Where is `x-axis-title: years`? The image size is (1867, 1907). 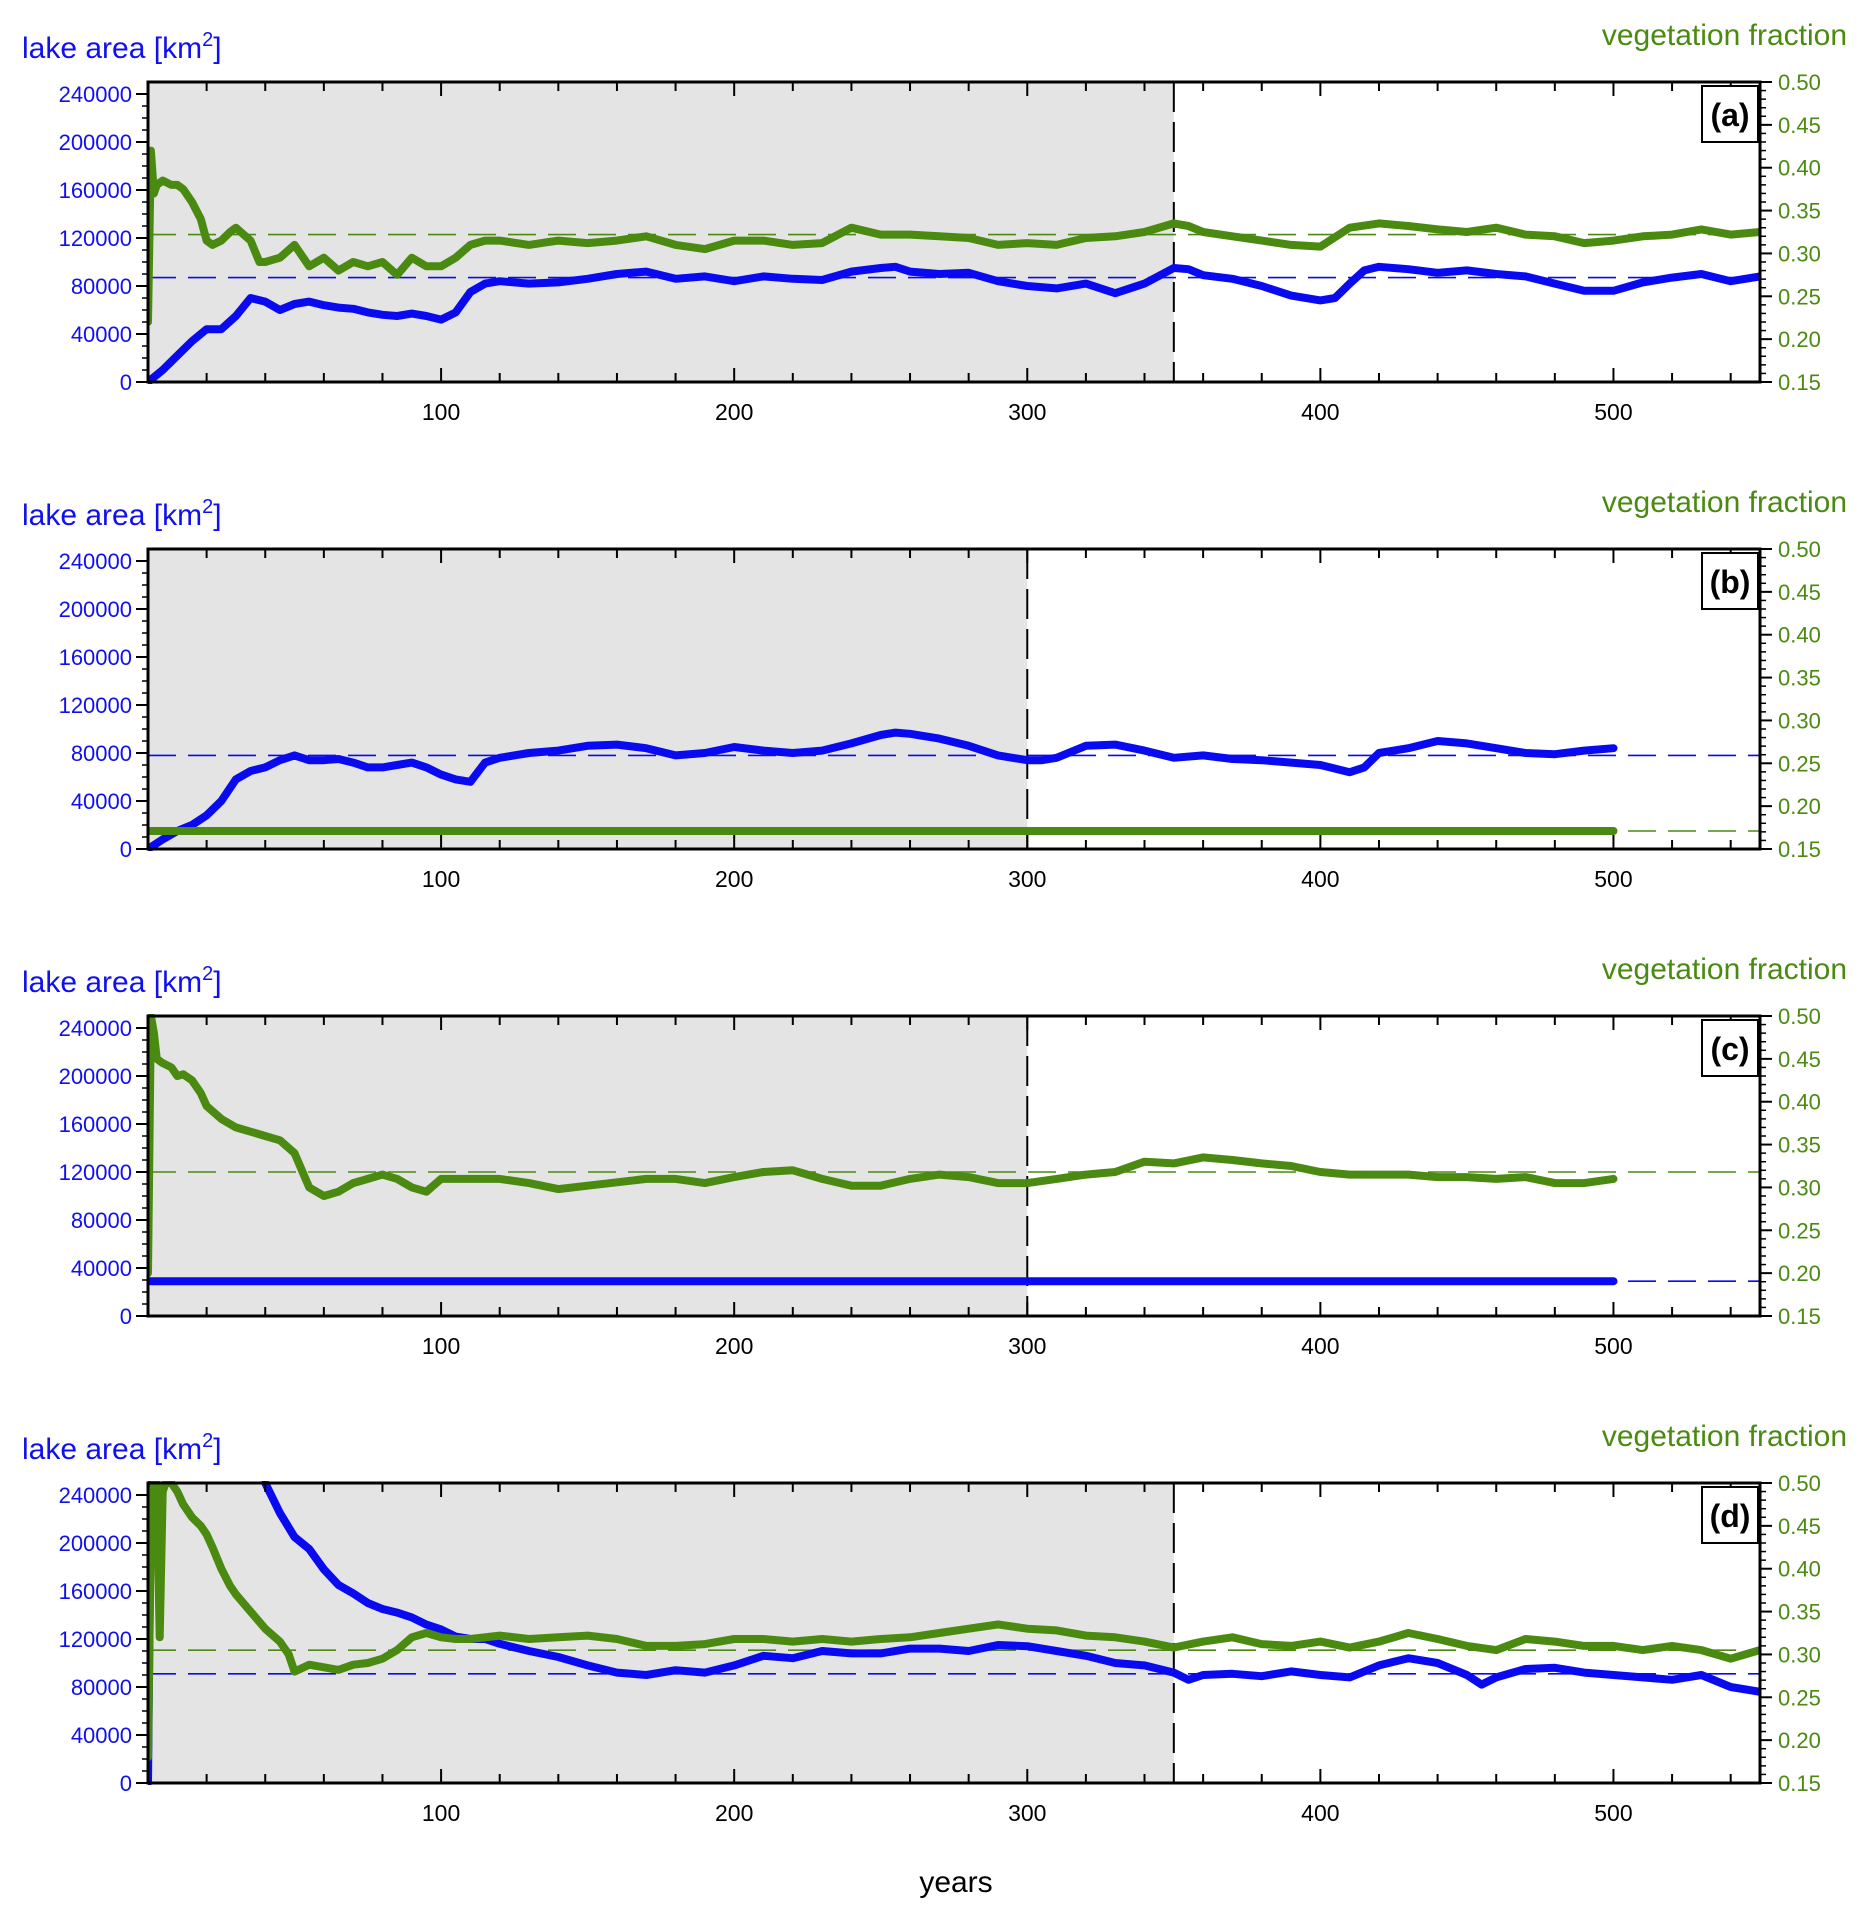
x-axis-title: years is located at coordinates (955, 1882).